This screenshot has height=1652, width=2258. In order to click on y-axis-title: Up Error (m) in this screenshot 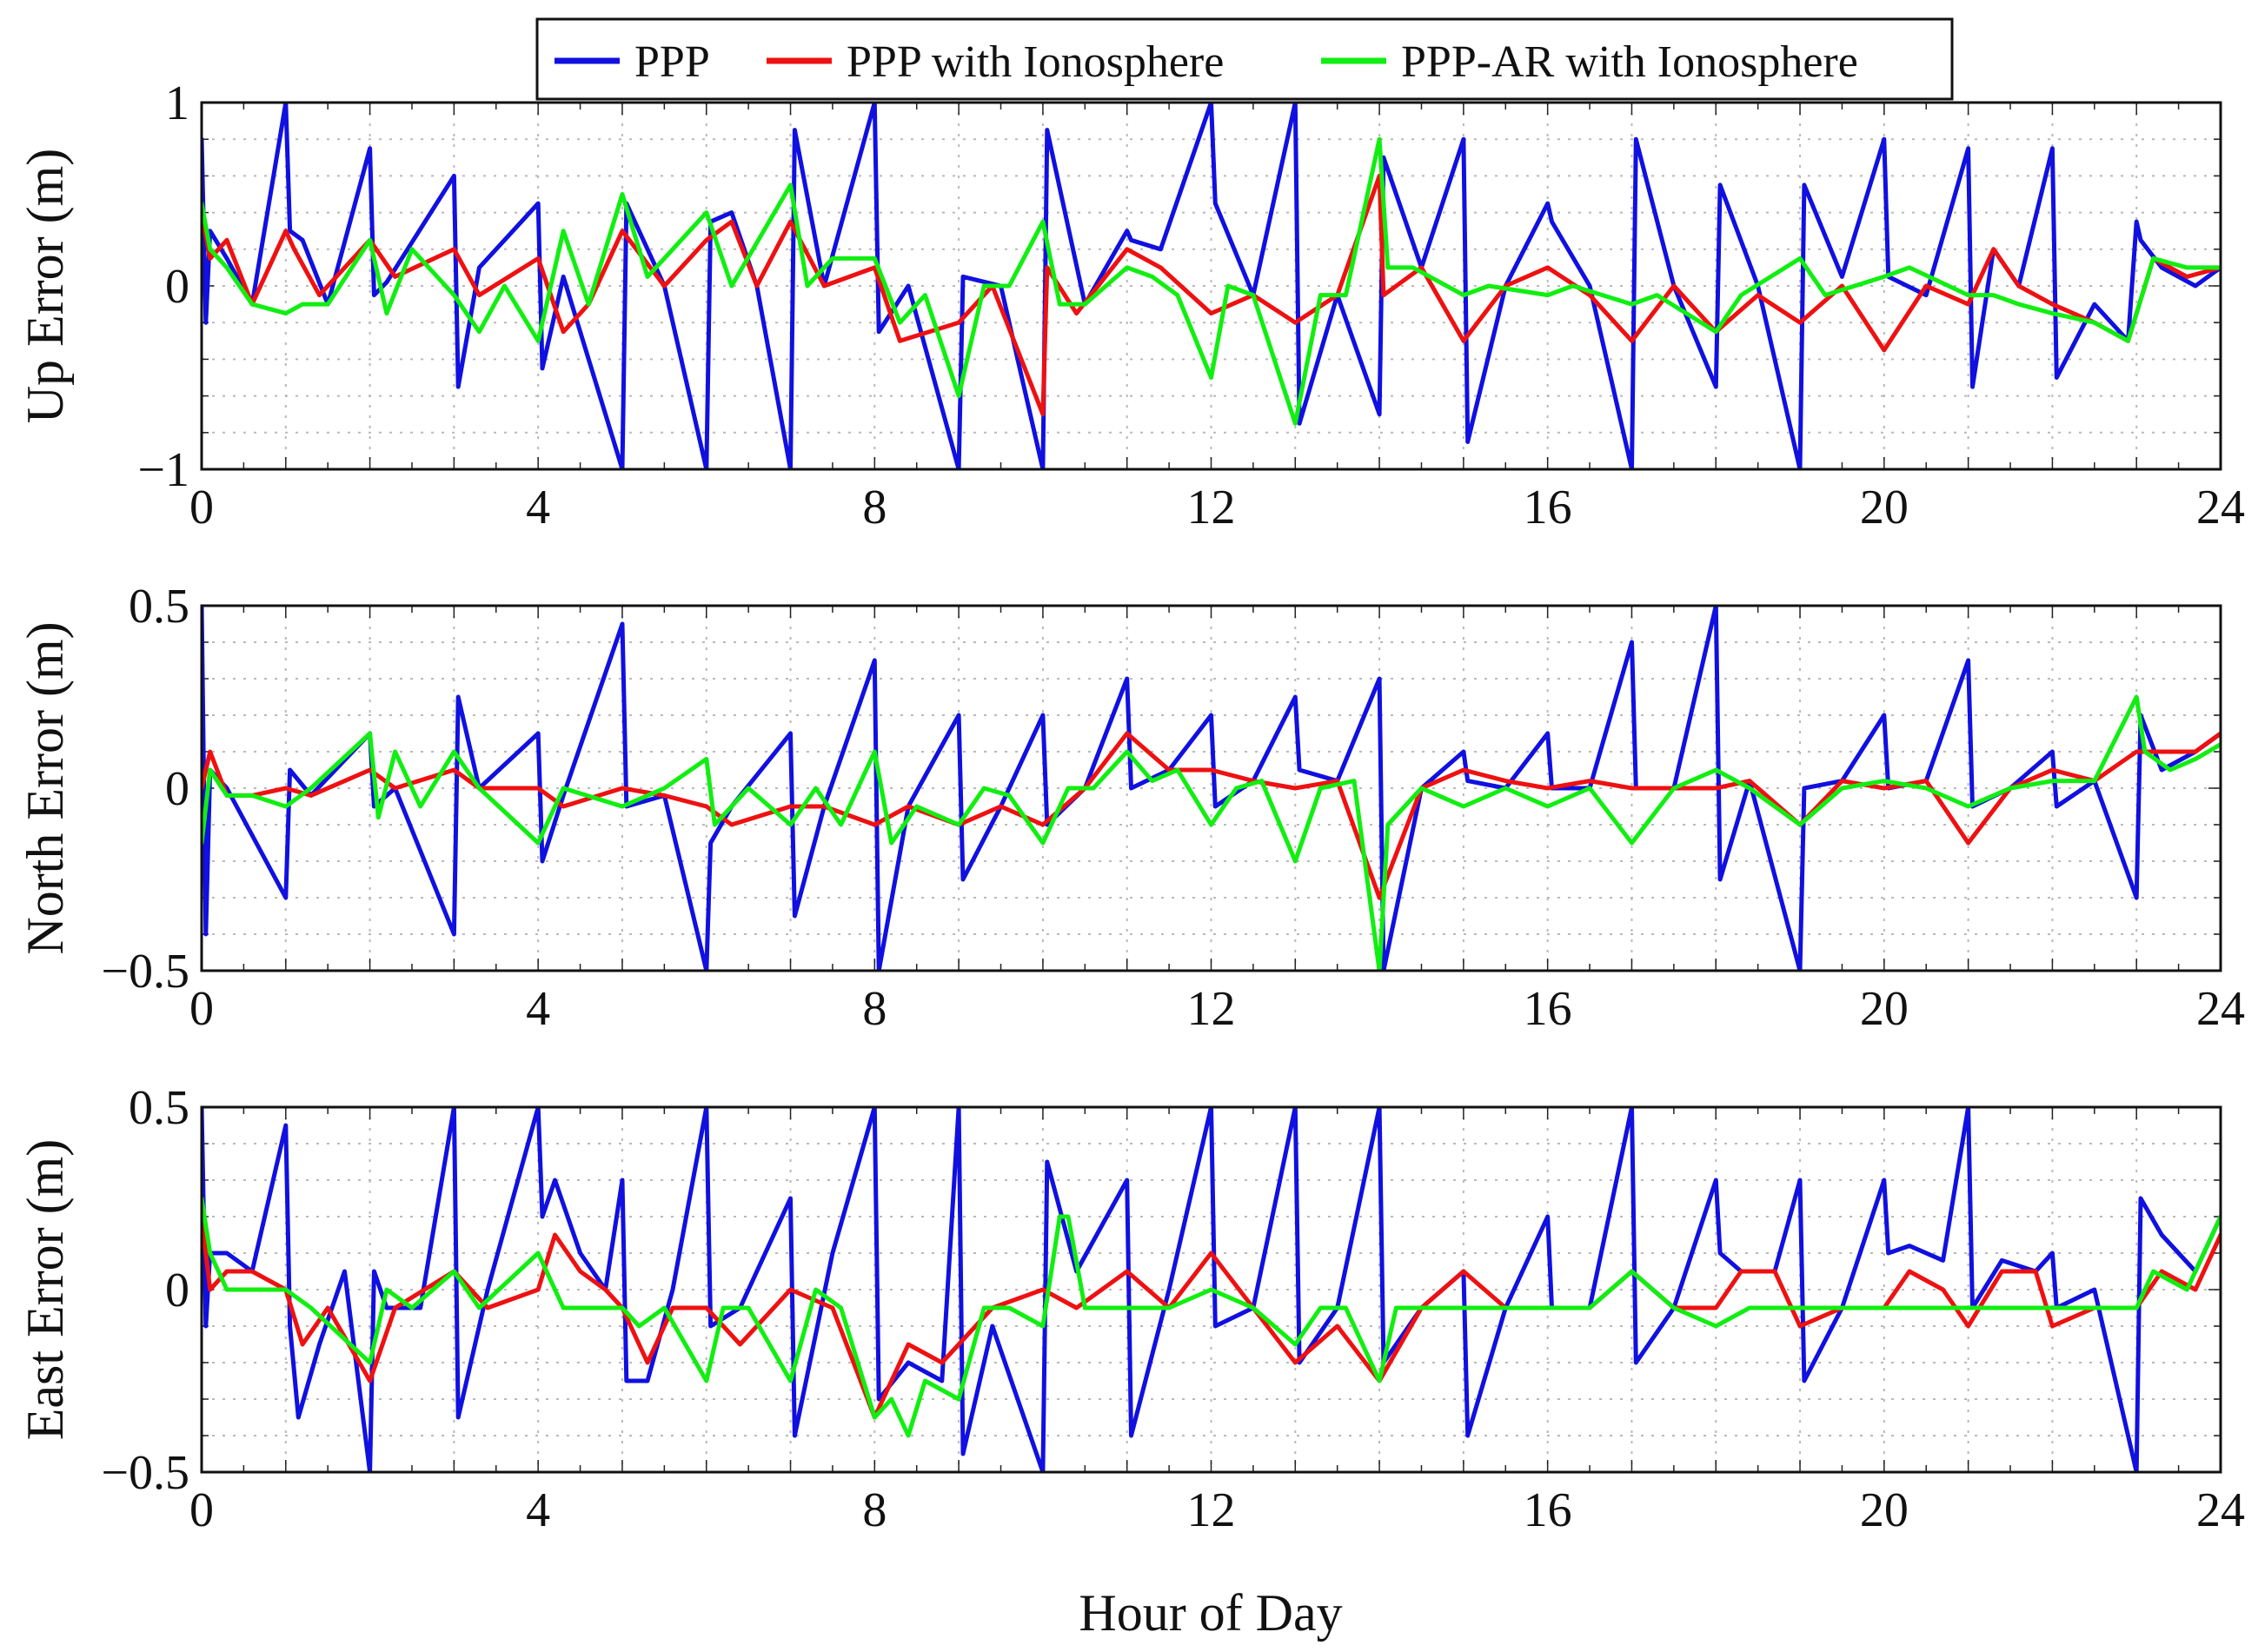, I will do `click(45, 286)`.